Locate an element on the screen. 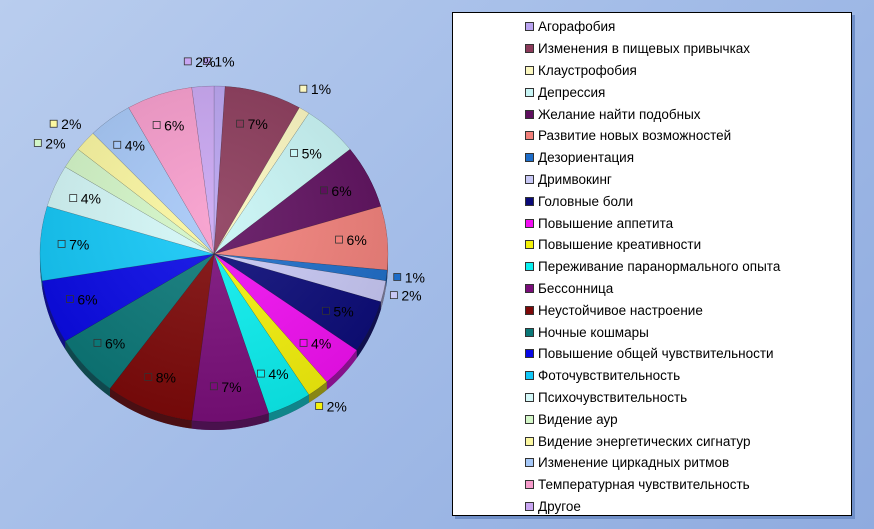 The height and width of the screenshot is (529, 874). legend-label: Желание найти подобных is located at coordinates (619, 114).